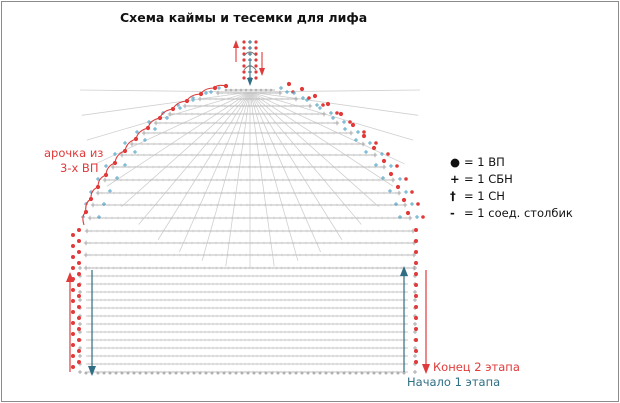 This screenshot has width=620, height=403. Describe the element at coordinates (511, 213) in the screenshot. I see `legend-item-slip-stitch: - = 1 соед. столбик` at that location.